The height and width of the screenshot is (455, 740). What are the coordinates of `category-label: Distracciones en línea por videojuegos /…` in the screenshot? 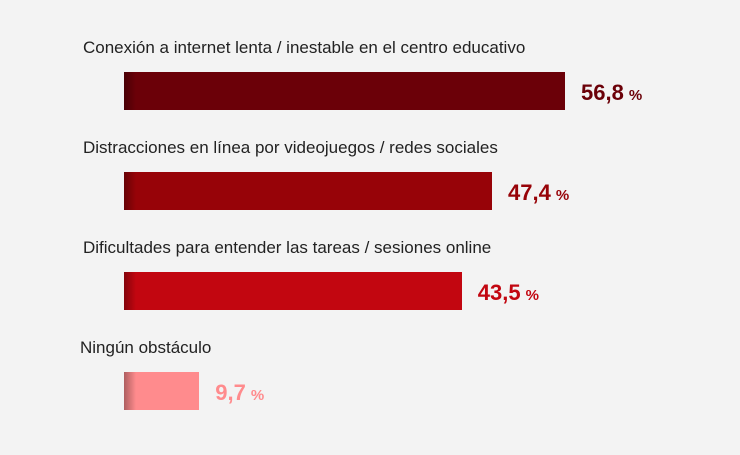 It's located at (290, 147).